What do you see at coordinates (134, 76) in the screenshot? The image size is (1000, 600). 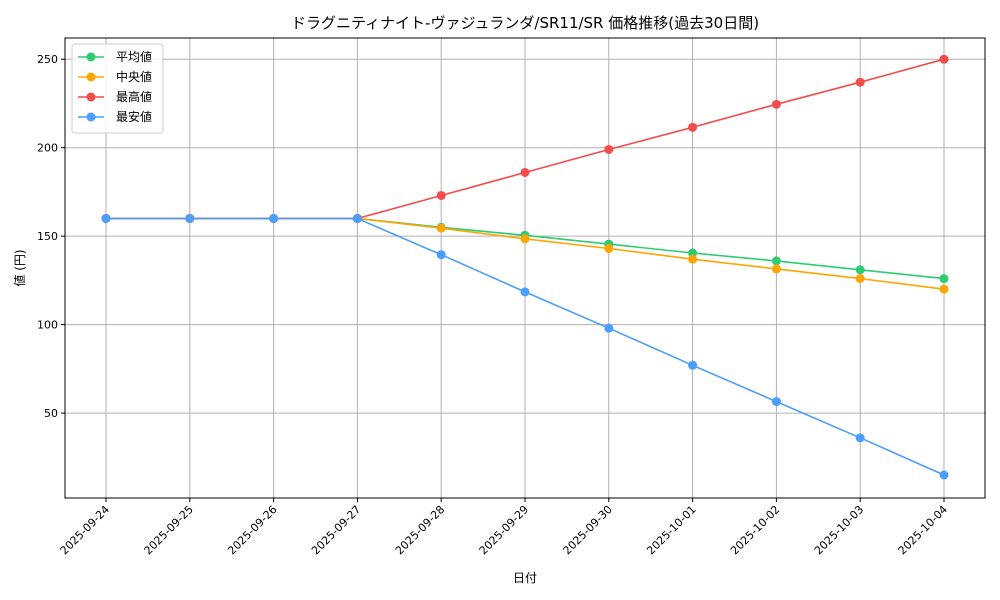 I see `legend-label: 中央値` at bounding box center [134, 76].